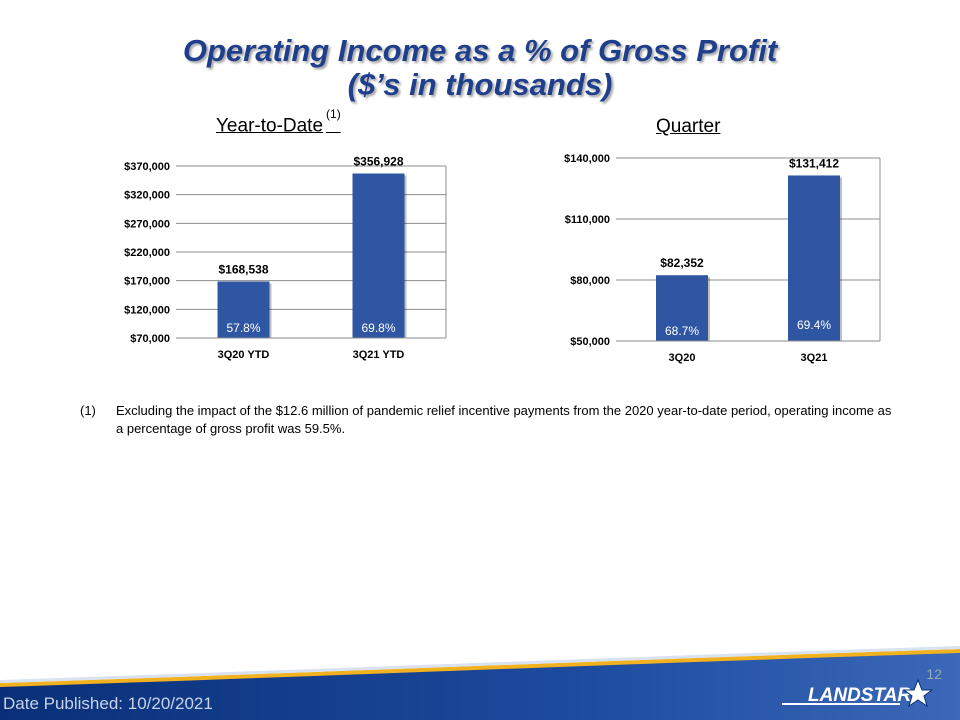 The image size is (960, 720). What do you see at coordinates (147, 310) in the screenshot?
I see `ytd-y-tick-label: $120,000` at bounding box center [147, 310].